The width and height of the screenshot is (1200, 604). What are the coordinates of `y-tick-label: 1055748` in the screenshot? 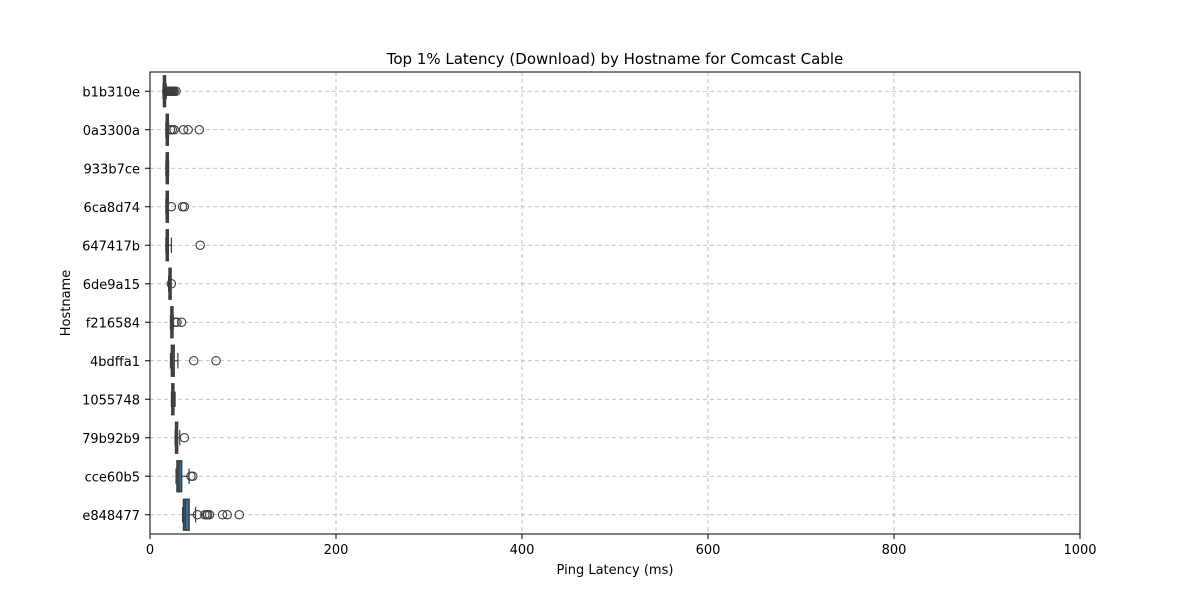 It's located at (111, 400).